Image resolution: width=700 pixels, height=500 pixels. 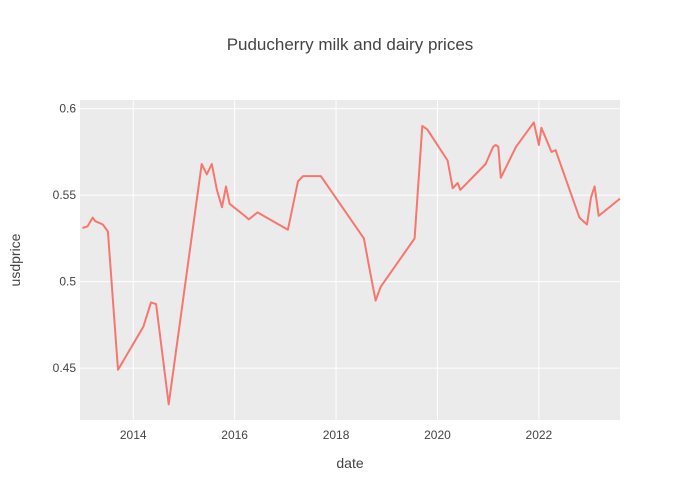 What do you see at coordinates (65, 238) in the screenshot?
I see `y-axis-ticks: 0.45 0.5 0.55 0.6` at bounding box center [65, 238].